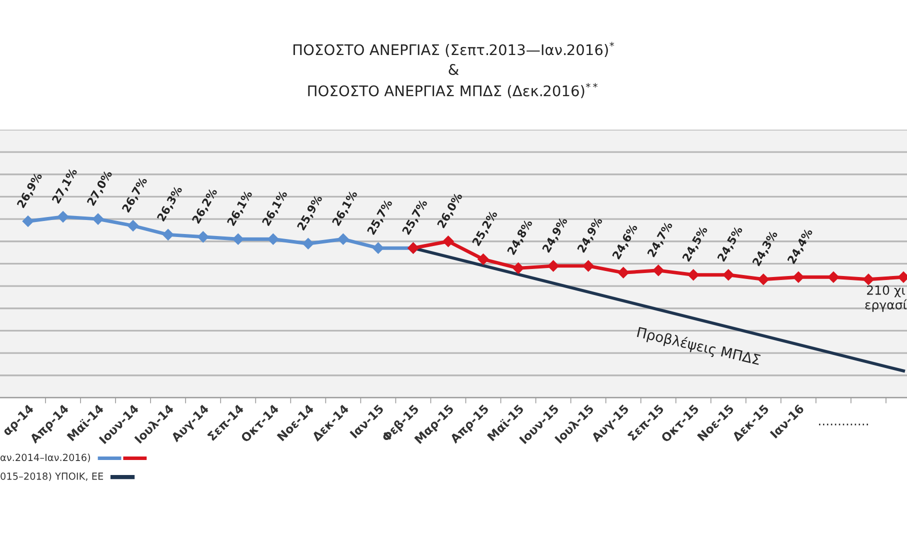 Image resolution: width=907 pixels, height=536 pixels. I want to click on legend-label: 015–2018) ΥΠΟΙΚ, ΕΕ, so click(52, 477).